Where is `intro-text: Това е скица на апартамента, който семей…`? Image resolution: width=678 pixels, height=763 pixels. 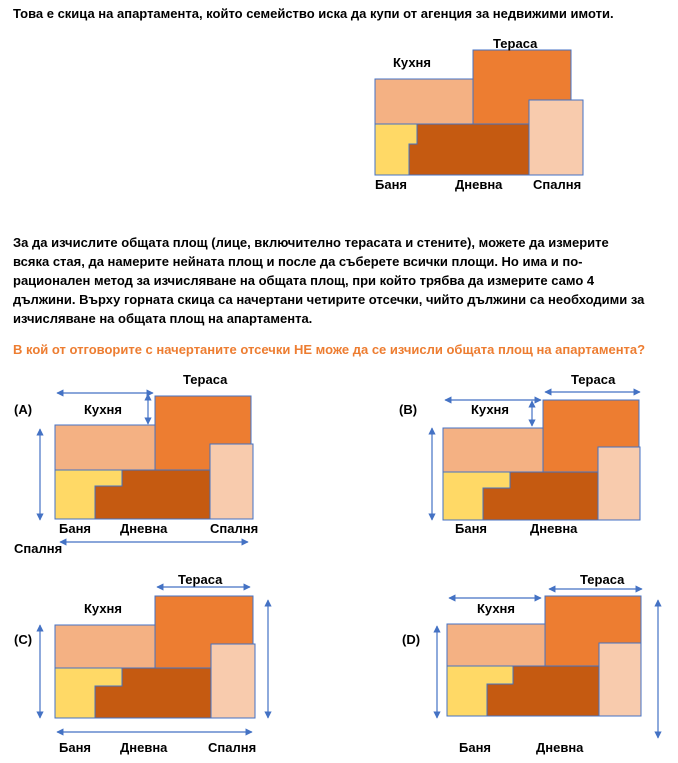 intro-text: Това е скица на апартамента, който семей… is located at coordinates (313, 13).